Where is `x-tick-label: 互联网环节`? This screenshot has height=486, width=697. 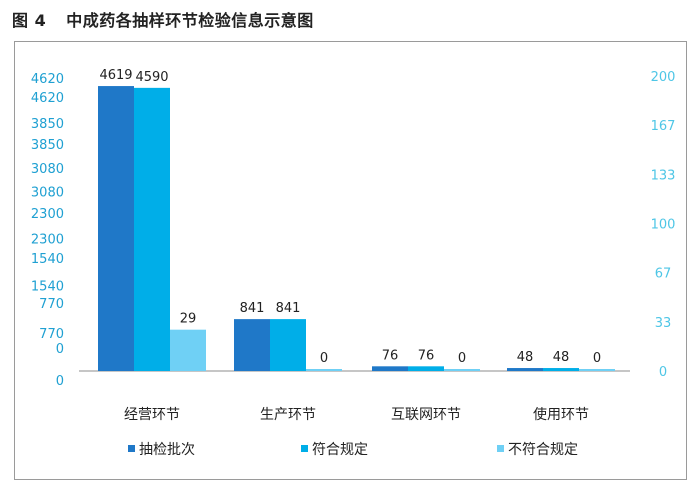
x-tick-label: 互联网环节 is located at coordinates (426, 415).